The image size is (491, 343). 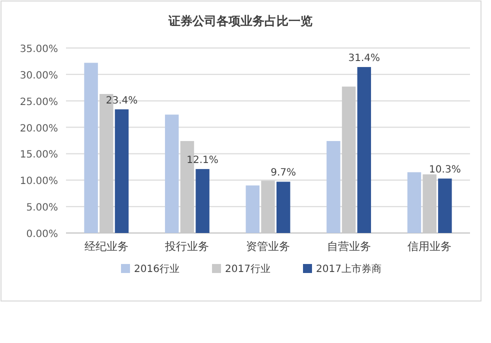 What do you see at coordinates (39, 182) in the screenshot?
I see `y-tick-label: 10.00%` at bounding box center [39, 182].